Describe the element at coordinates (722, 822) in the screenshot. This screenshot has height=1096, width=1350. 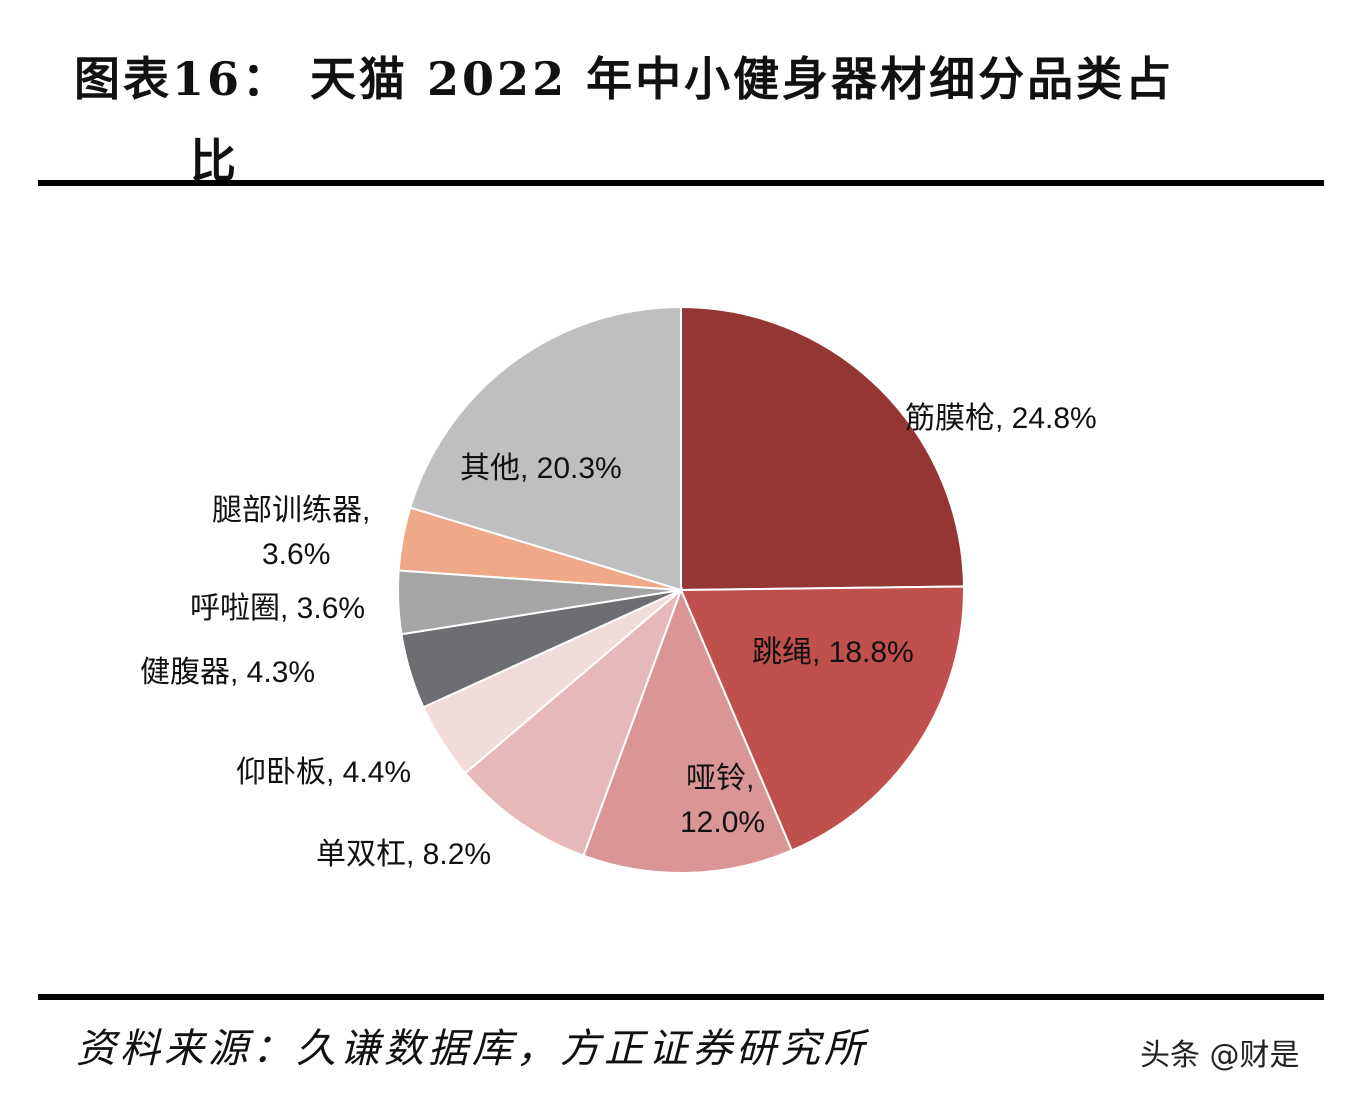
I see `data-label-2-line-1: 12.0%` at that location.